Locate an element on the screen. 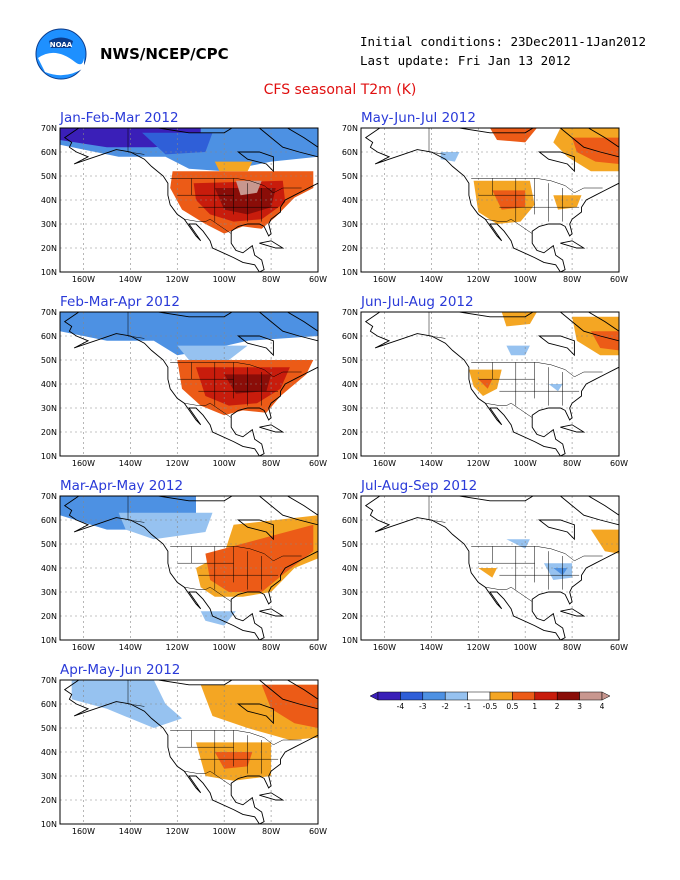 Image resolution: width=680 pixels, height=880 pixels. colorbar-label: -0.5 is located at coordinates (490, 706).